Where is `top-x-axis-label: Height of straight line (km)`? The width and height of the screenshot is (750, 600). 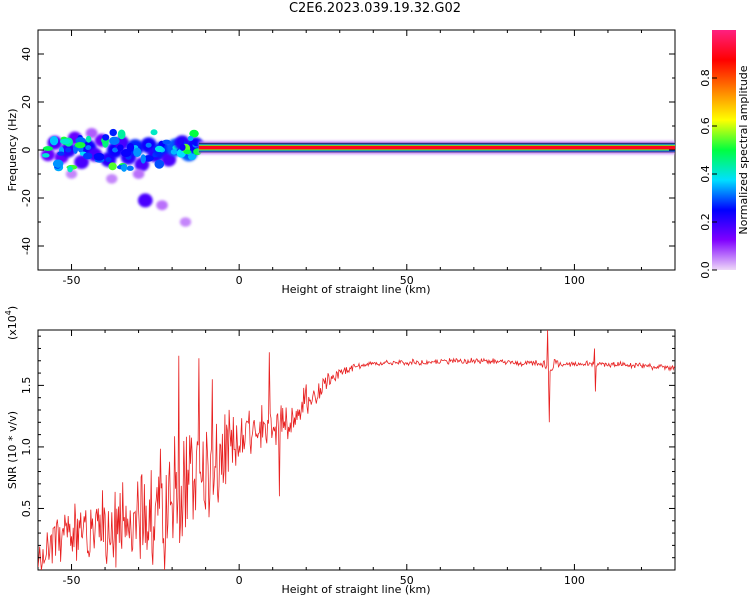
top-x-axis-label: Height of straight line (km) is located at coordinates (355, 289).